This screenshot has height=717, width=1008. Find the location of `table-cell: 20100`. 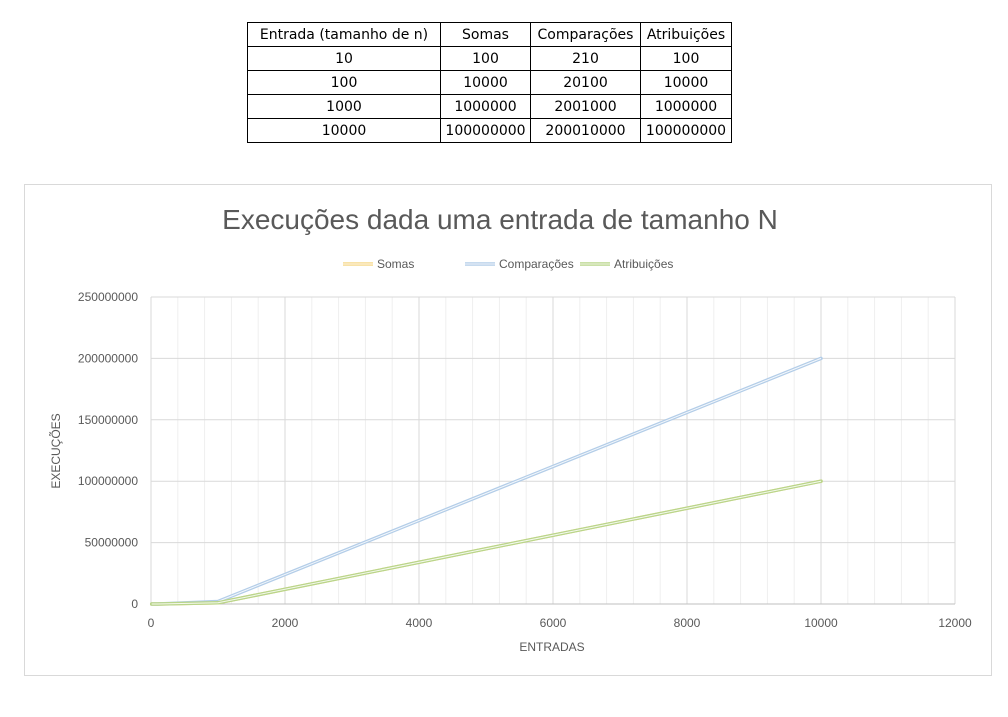

table-cell: 20100 is located at coordinates (585, 82).